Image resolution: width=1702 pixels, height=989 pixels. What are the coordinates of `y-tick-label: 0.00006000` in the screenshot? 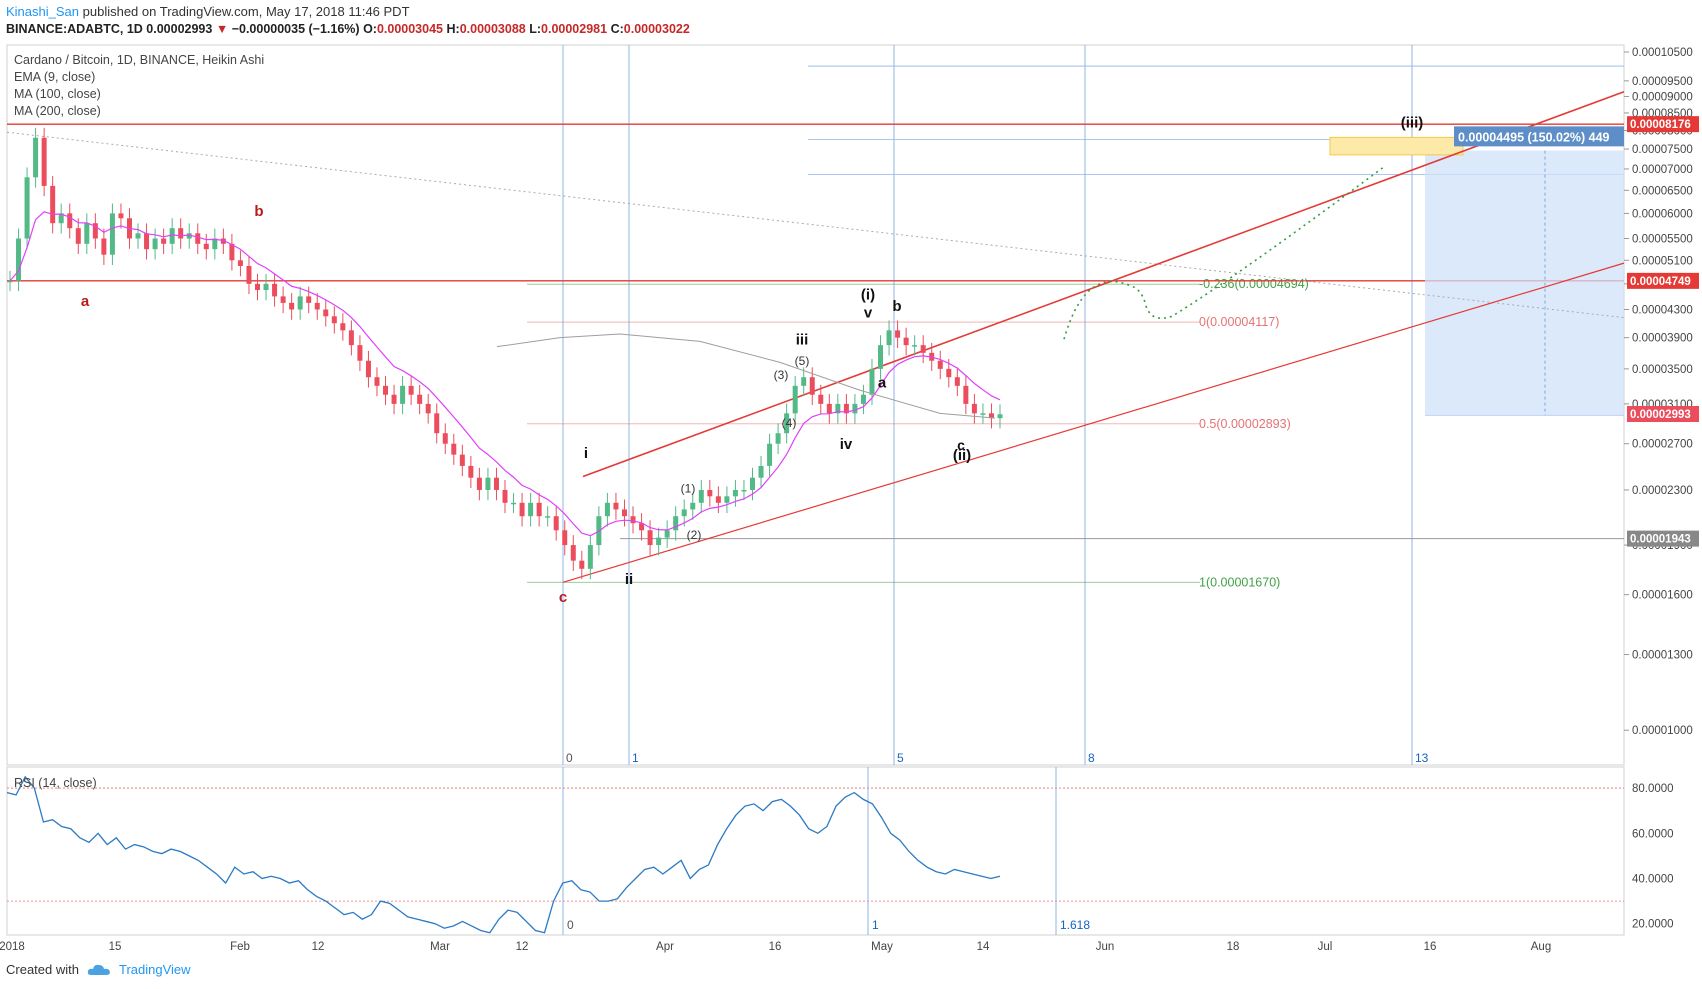 It's located at (1662, 214).